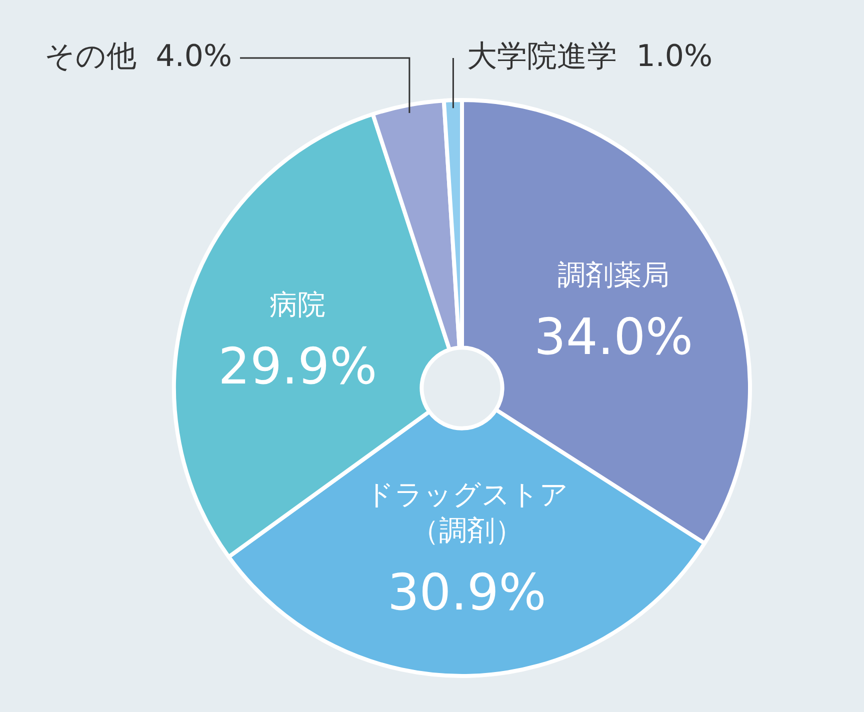  I want to click on slice-label: 調剤薬局, so click(614, 275).